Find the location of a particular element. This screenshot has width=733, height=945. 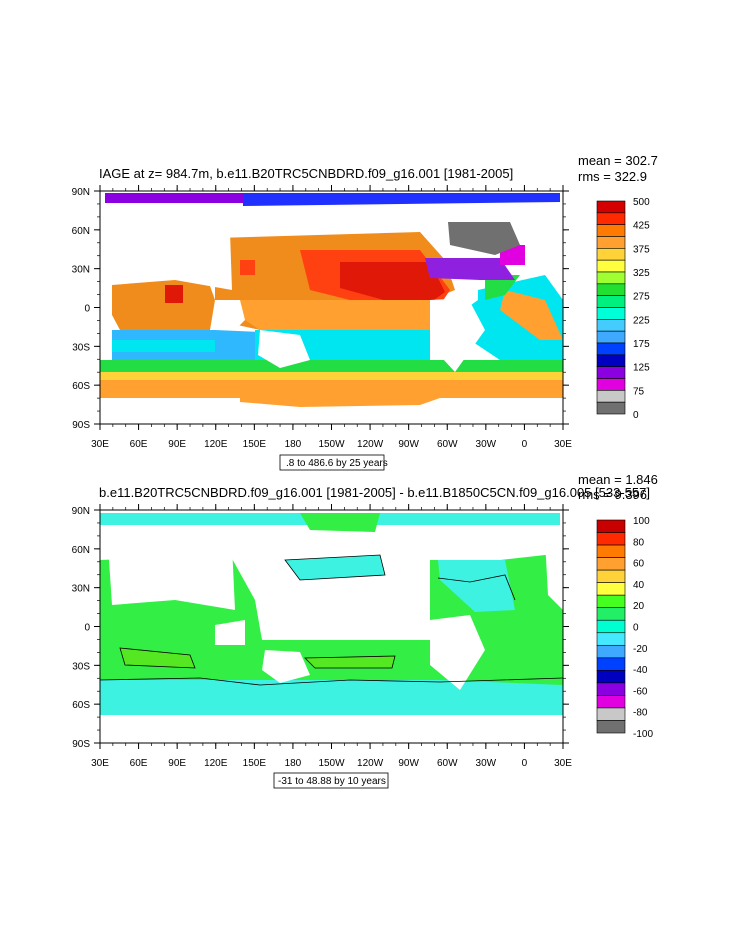

colorbar-label: 0 is located at coordinates (636, 628).